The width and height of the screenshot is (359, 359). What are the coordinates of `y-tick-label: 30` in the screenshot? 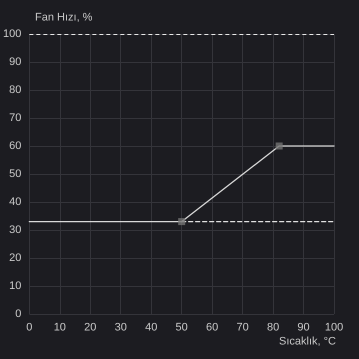 It's located at (15, 230).